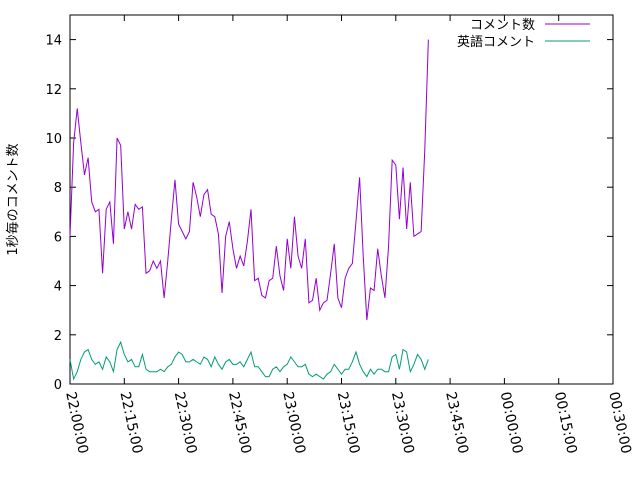 The width and height of the screenshot is (640, 480). Describe the element at coordinates (619, 422) in the screenshot. I see `x-tick-label: 00:30:00` at that location.